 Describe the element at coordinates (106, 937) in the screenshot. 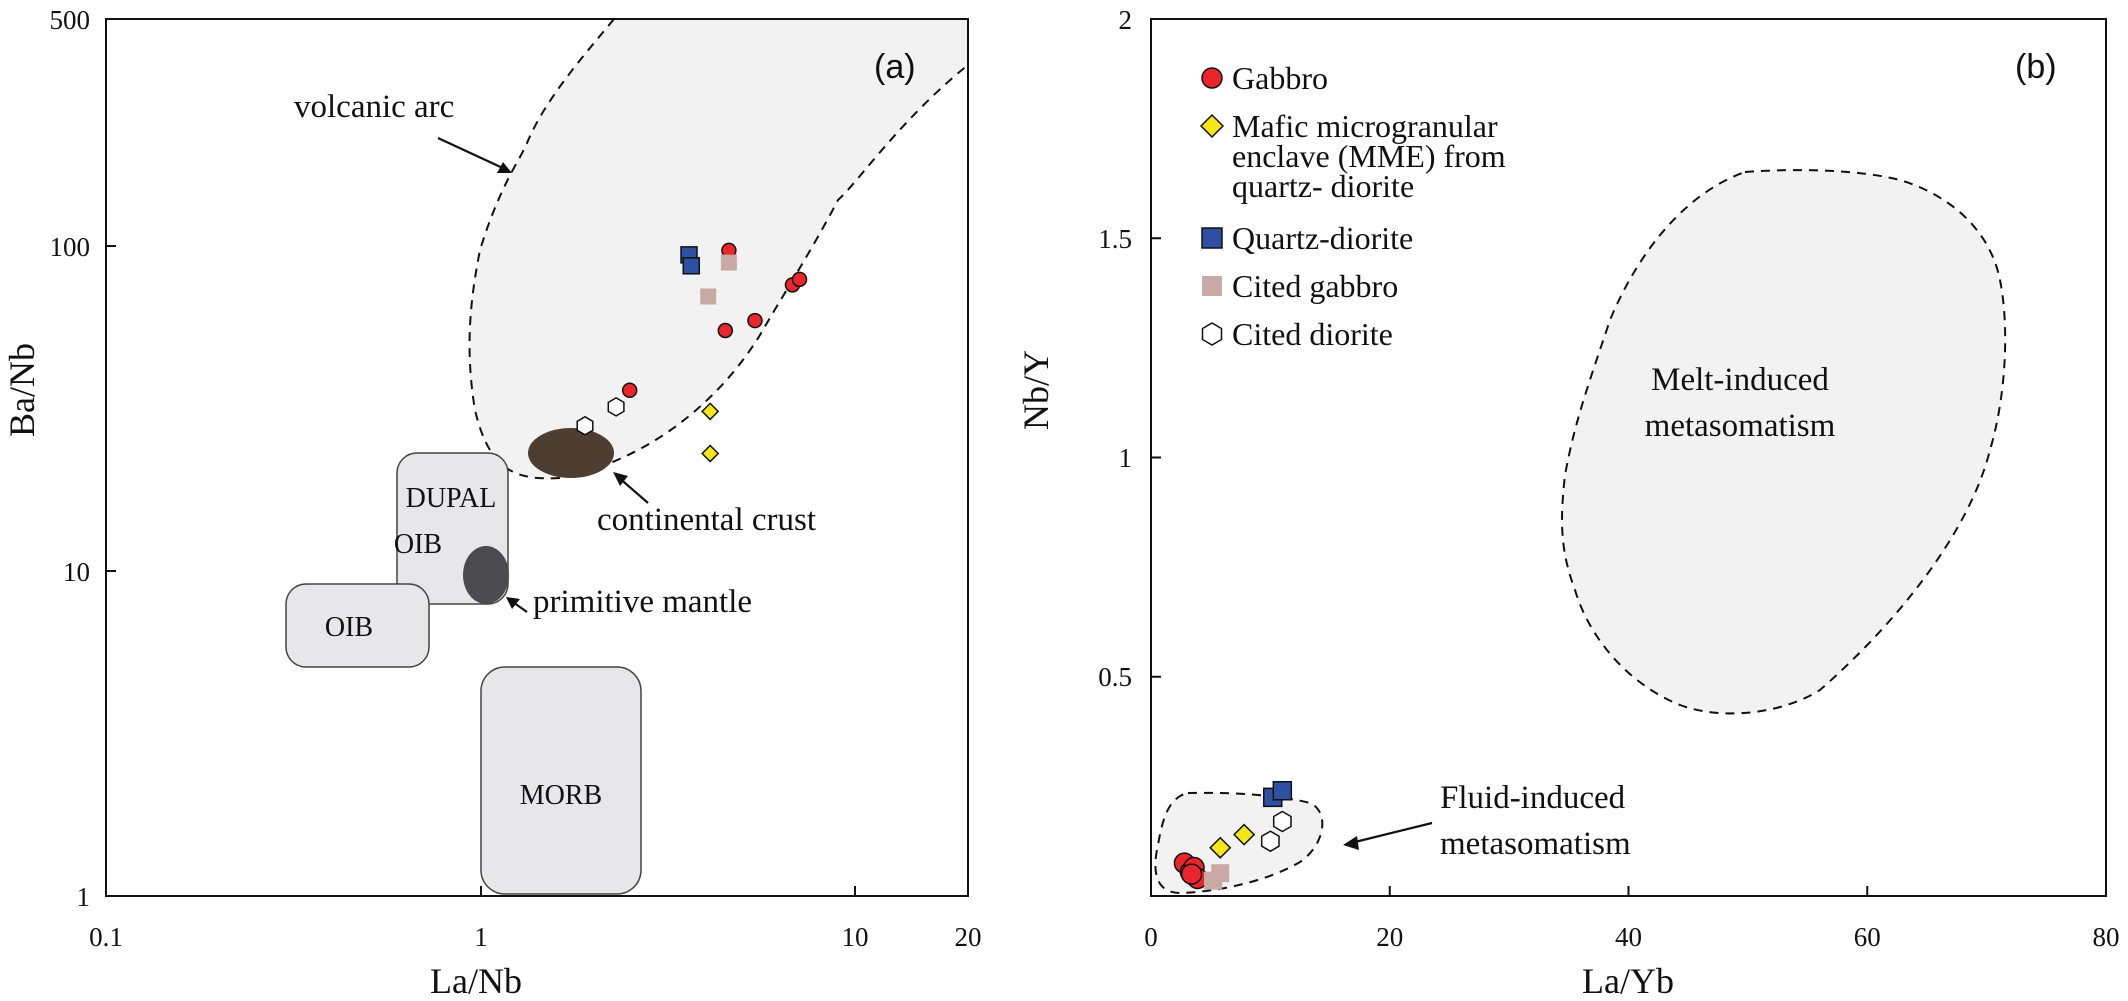

I see `a-xtick-0: 0.1` at that location.